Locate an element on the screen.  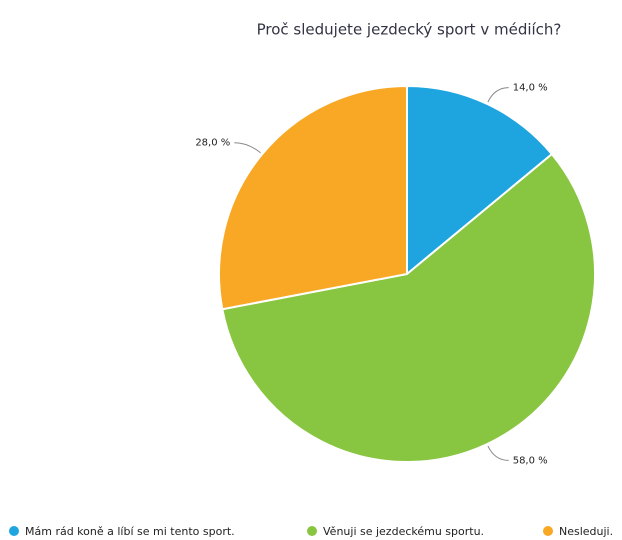
legend-label: Věnuji se jezdeckému sportu. is located at coordinates (403, 531).